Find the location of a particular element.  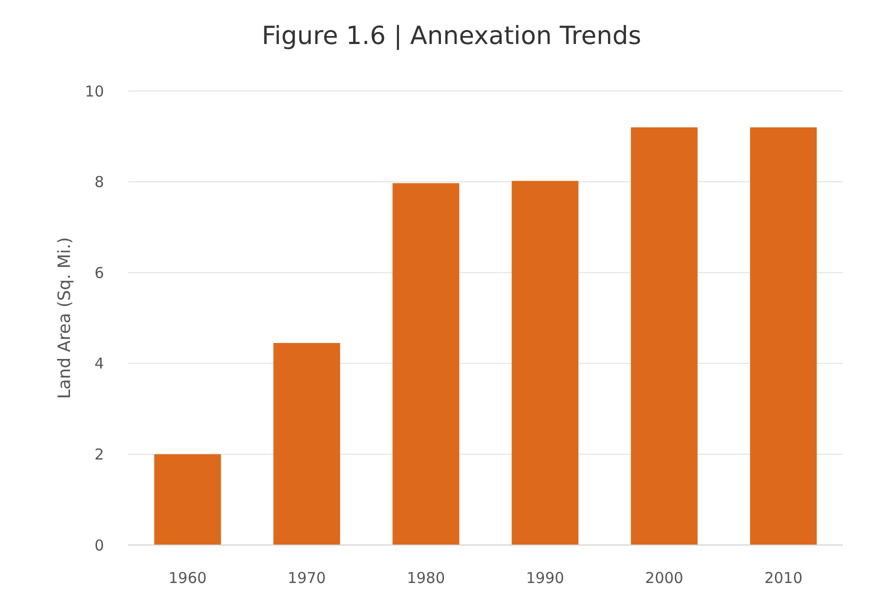

y-tick-label: 0 is located at coordinates (99, 545).